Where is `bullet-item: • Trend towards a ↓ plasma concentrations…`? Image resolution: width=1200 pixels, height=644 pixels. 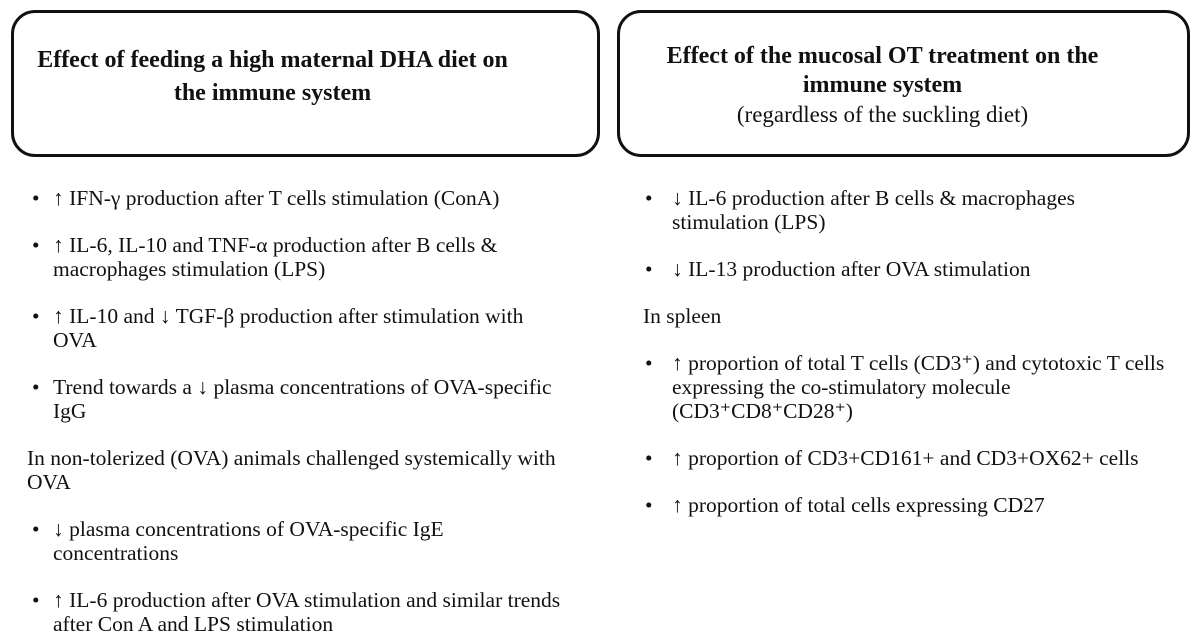 bullet-item: • Trend towards a ↓ plasma concentrations… is located at coordinates (299, 399).